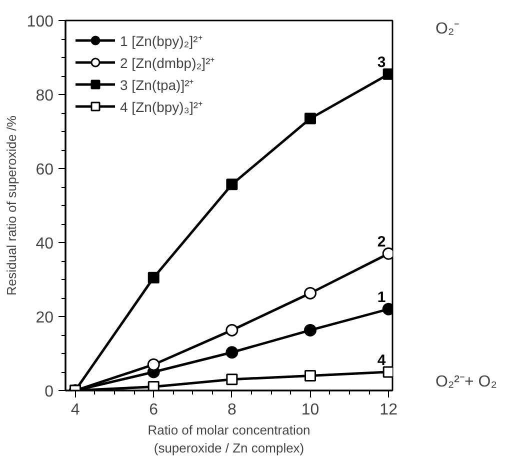  Describe the element at coordinates (381, 63) in the screenshot. I see `annotation: 3` at that location.